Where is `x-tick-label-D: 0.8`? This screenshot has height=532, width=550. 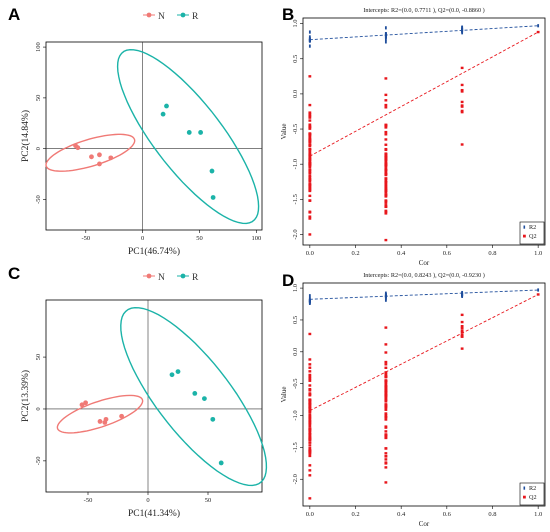
x-tick-label-D: 0.8 is located at coordinates (492, 514).